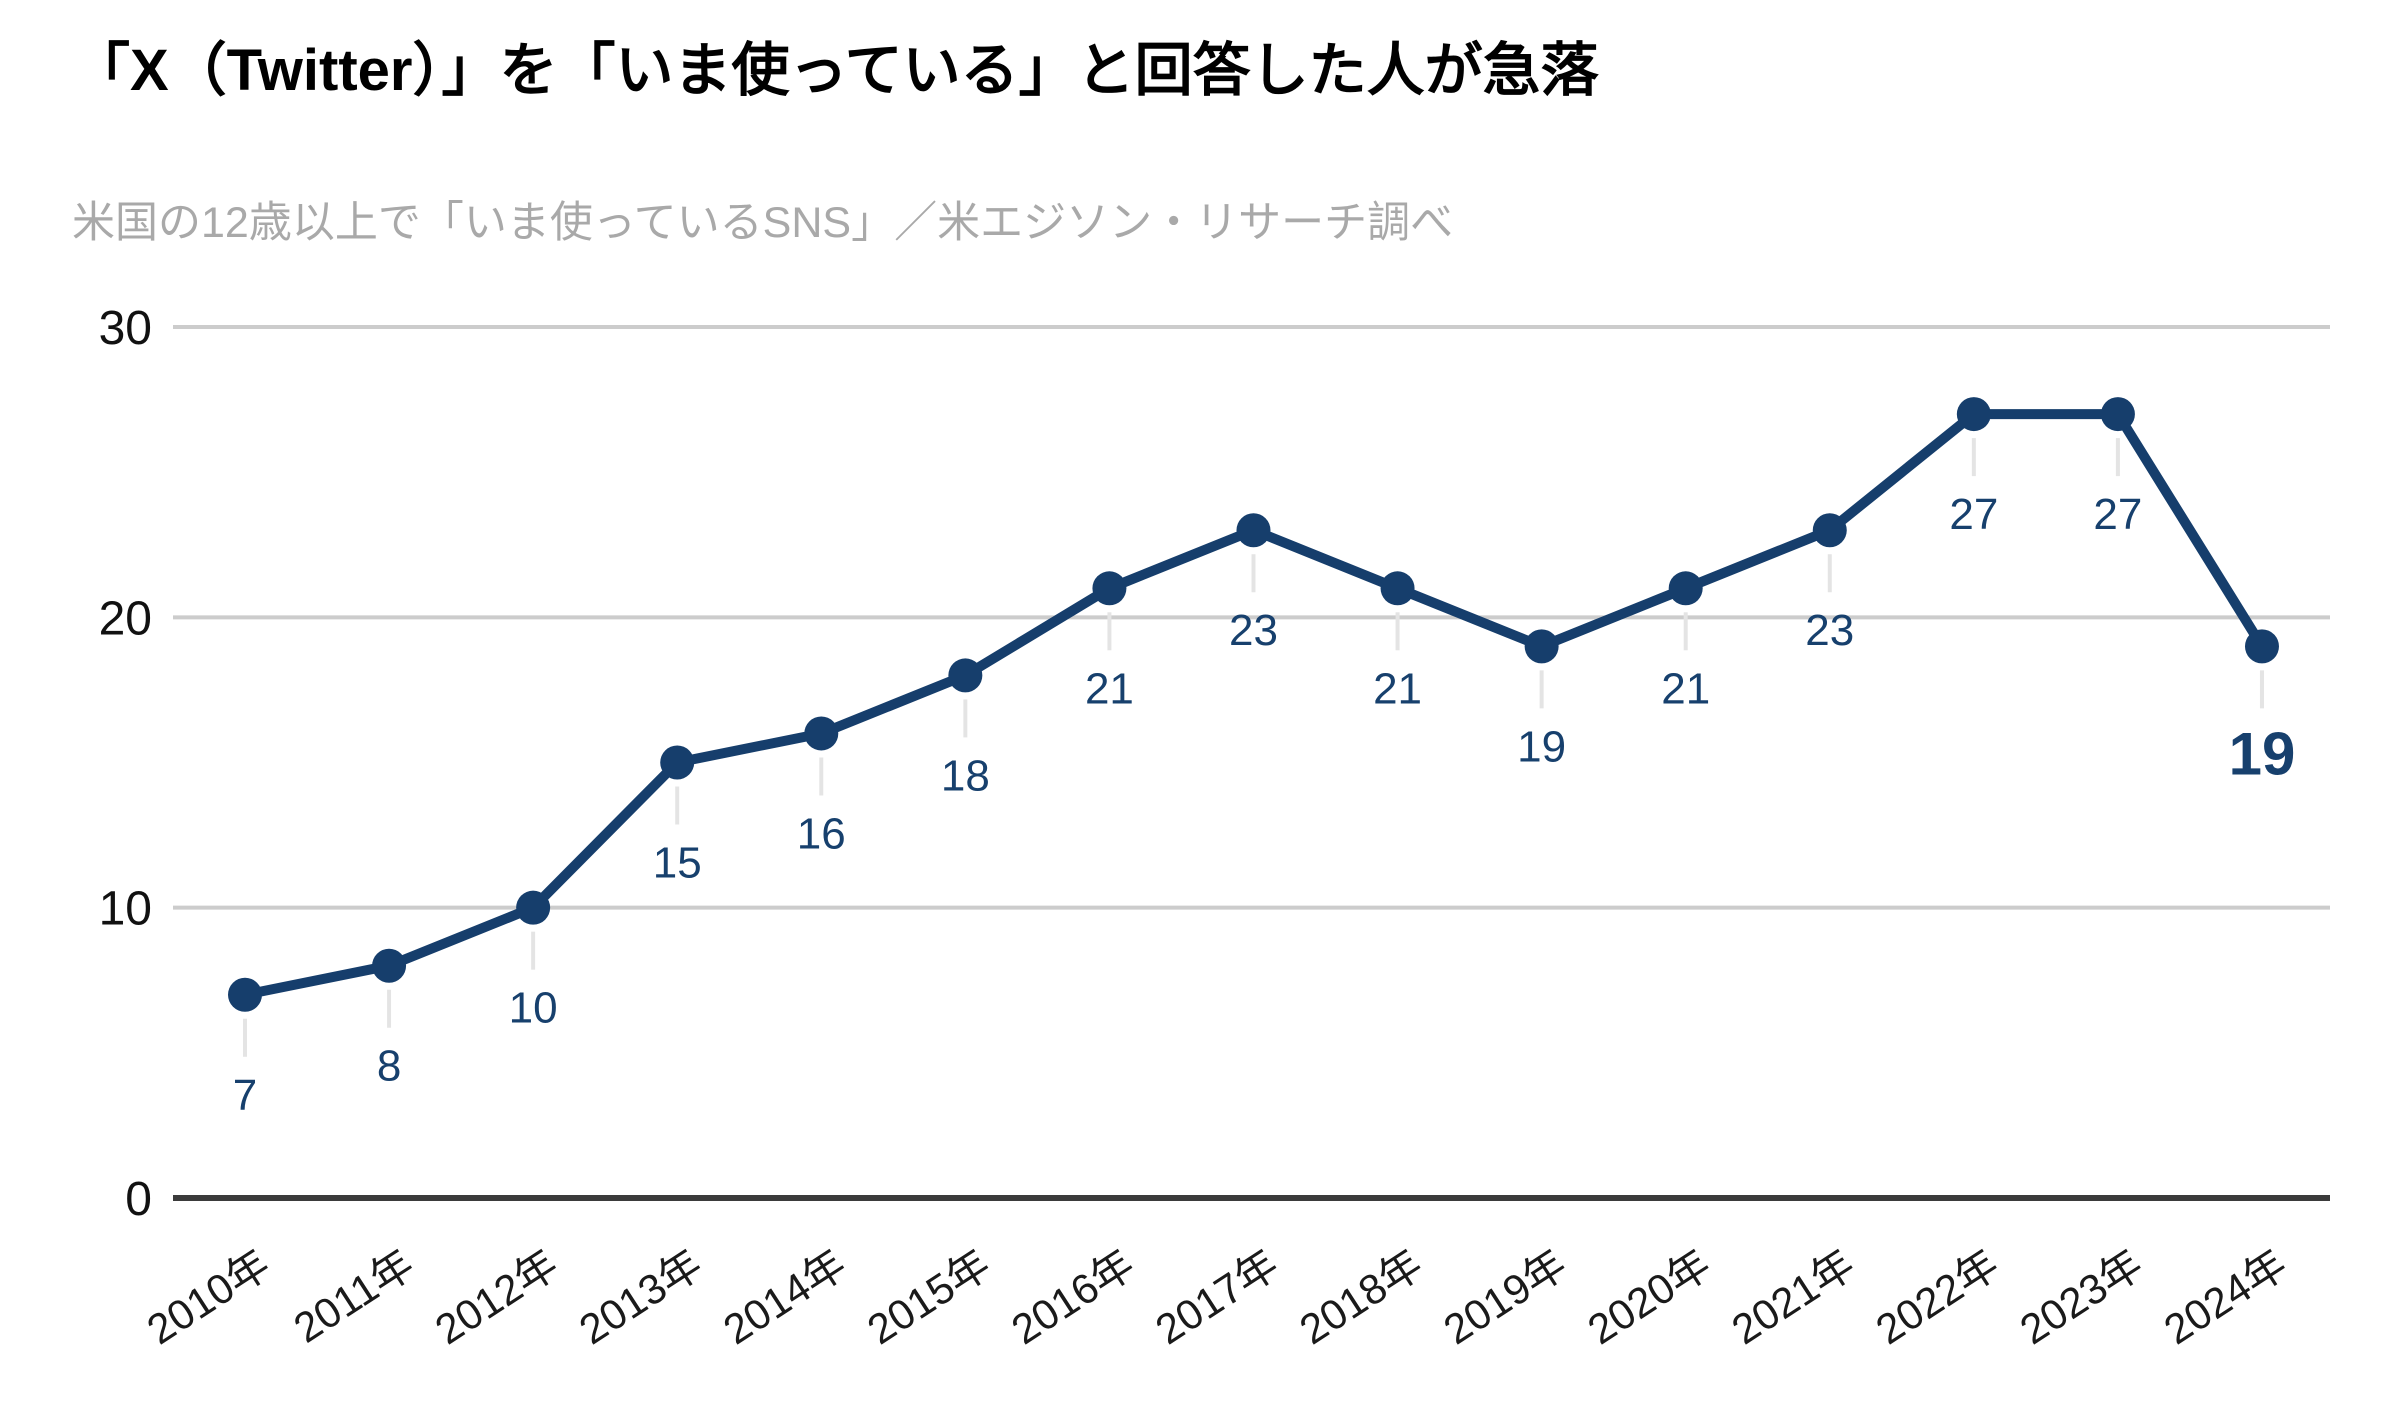 The image size is (2400, 1418). Describe the element at coordinates (138, 1199) in the screenshot. I see `y-axis-label-0: 0` at that location.